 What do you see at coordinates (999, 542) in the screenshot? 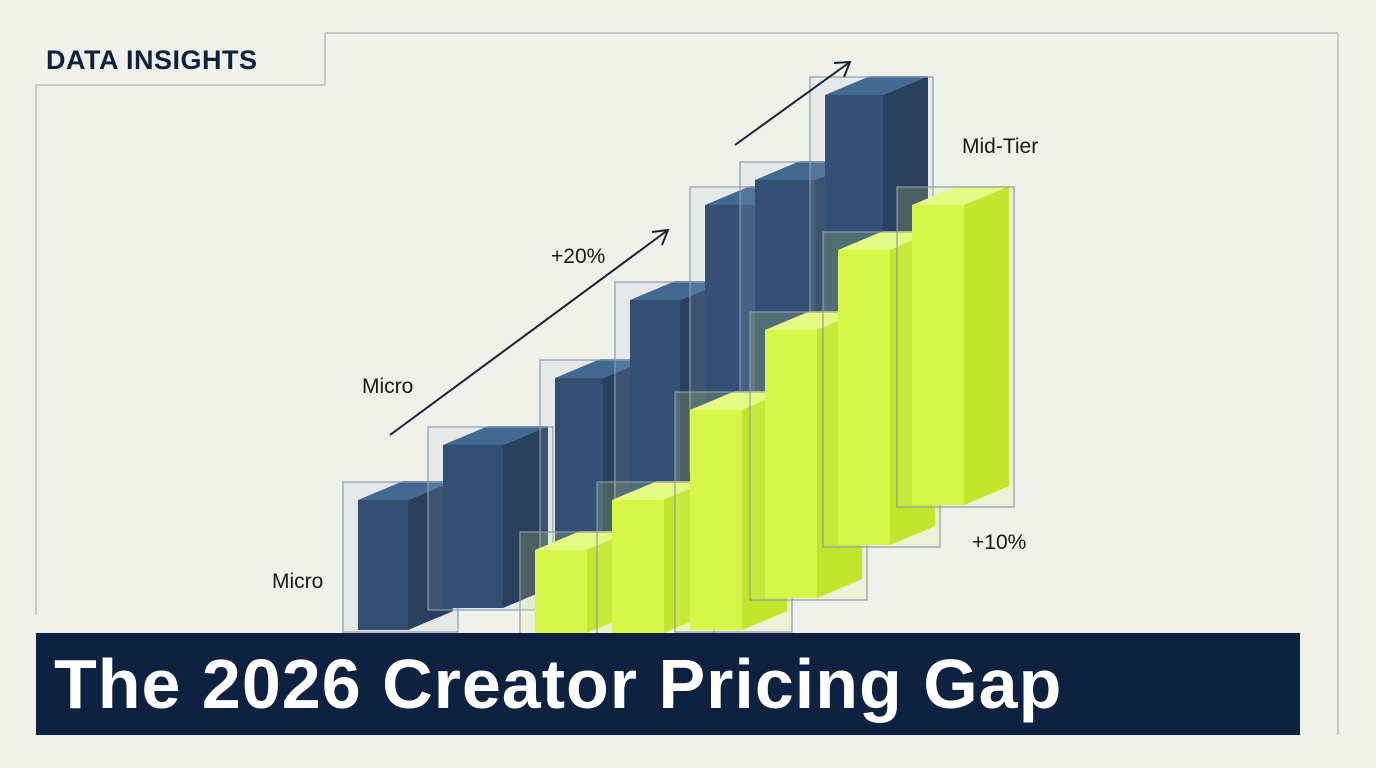
I see `annotation: +10%` at bounding box center [999, 542].